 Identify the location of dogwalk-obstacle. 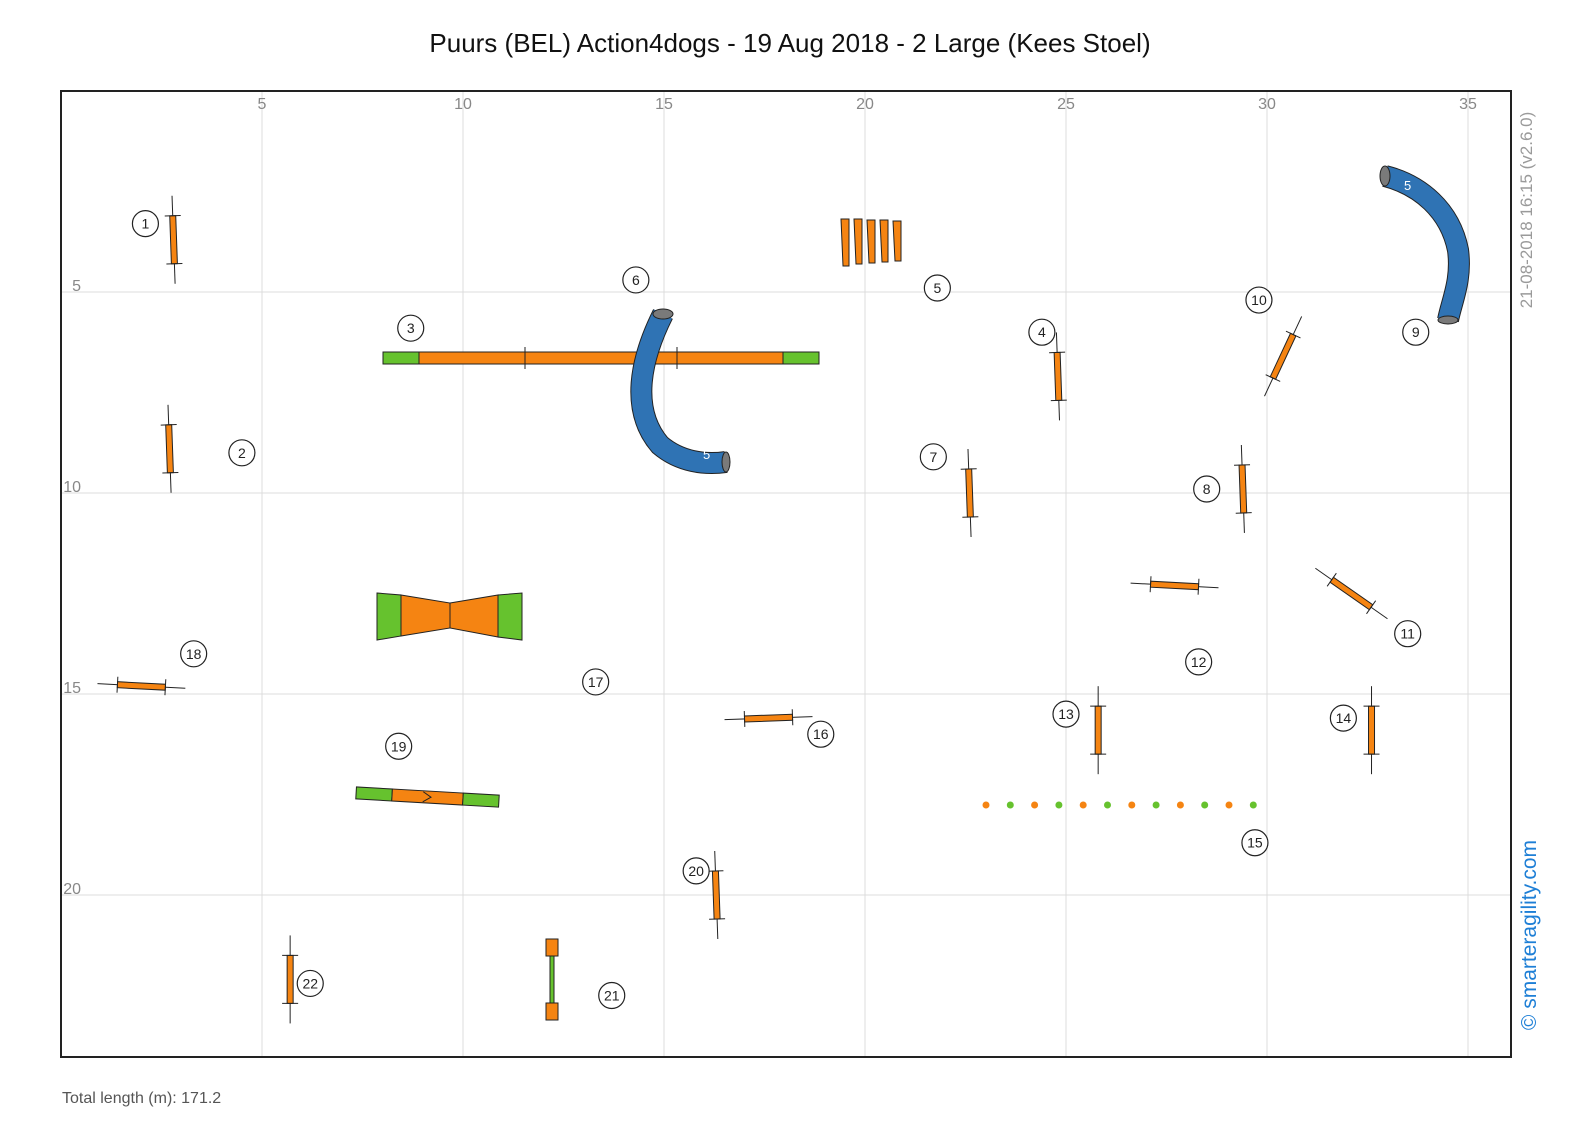
(601, 358).